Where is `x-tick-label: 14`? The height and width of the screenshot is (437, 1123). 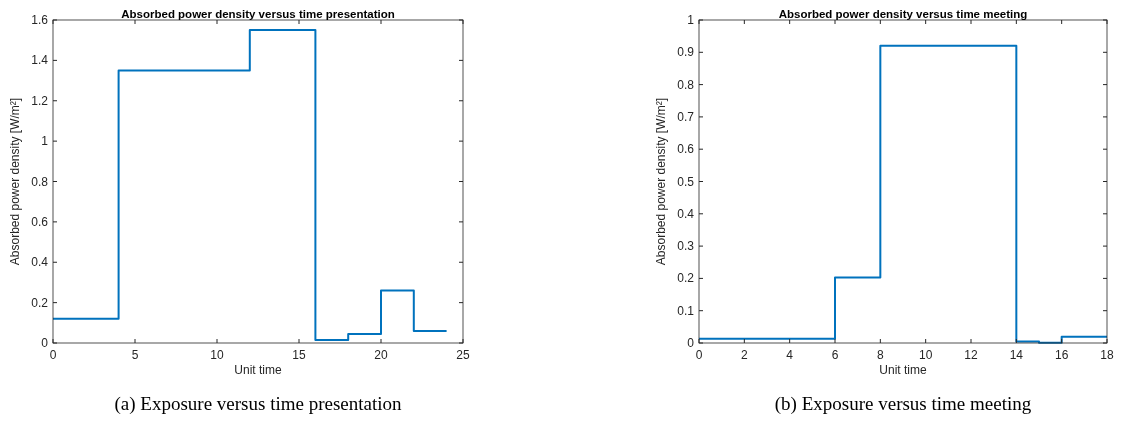
x-tick-label: 14 is located at coordinates (1016, 355).